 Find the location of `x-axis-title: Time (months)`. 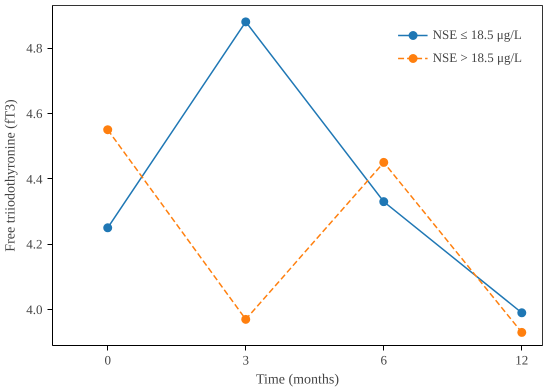

x-axis-title: Time (months) is located at coordinates (298, 380).